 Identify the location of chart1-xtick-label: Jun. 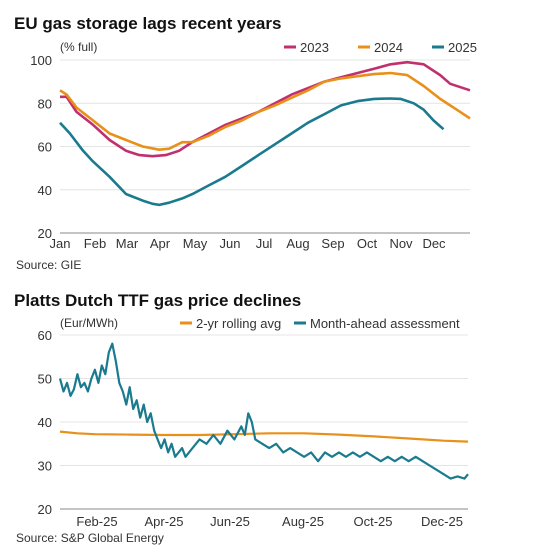
(230, 243).